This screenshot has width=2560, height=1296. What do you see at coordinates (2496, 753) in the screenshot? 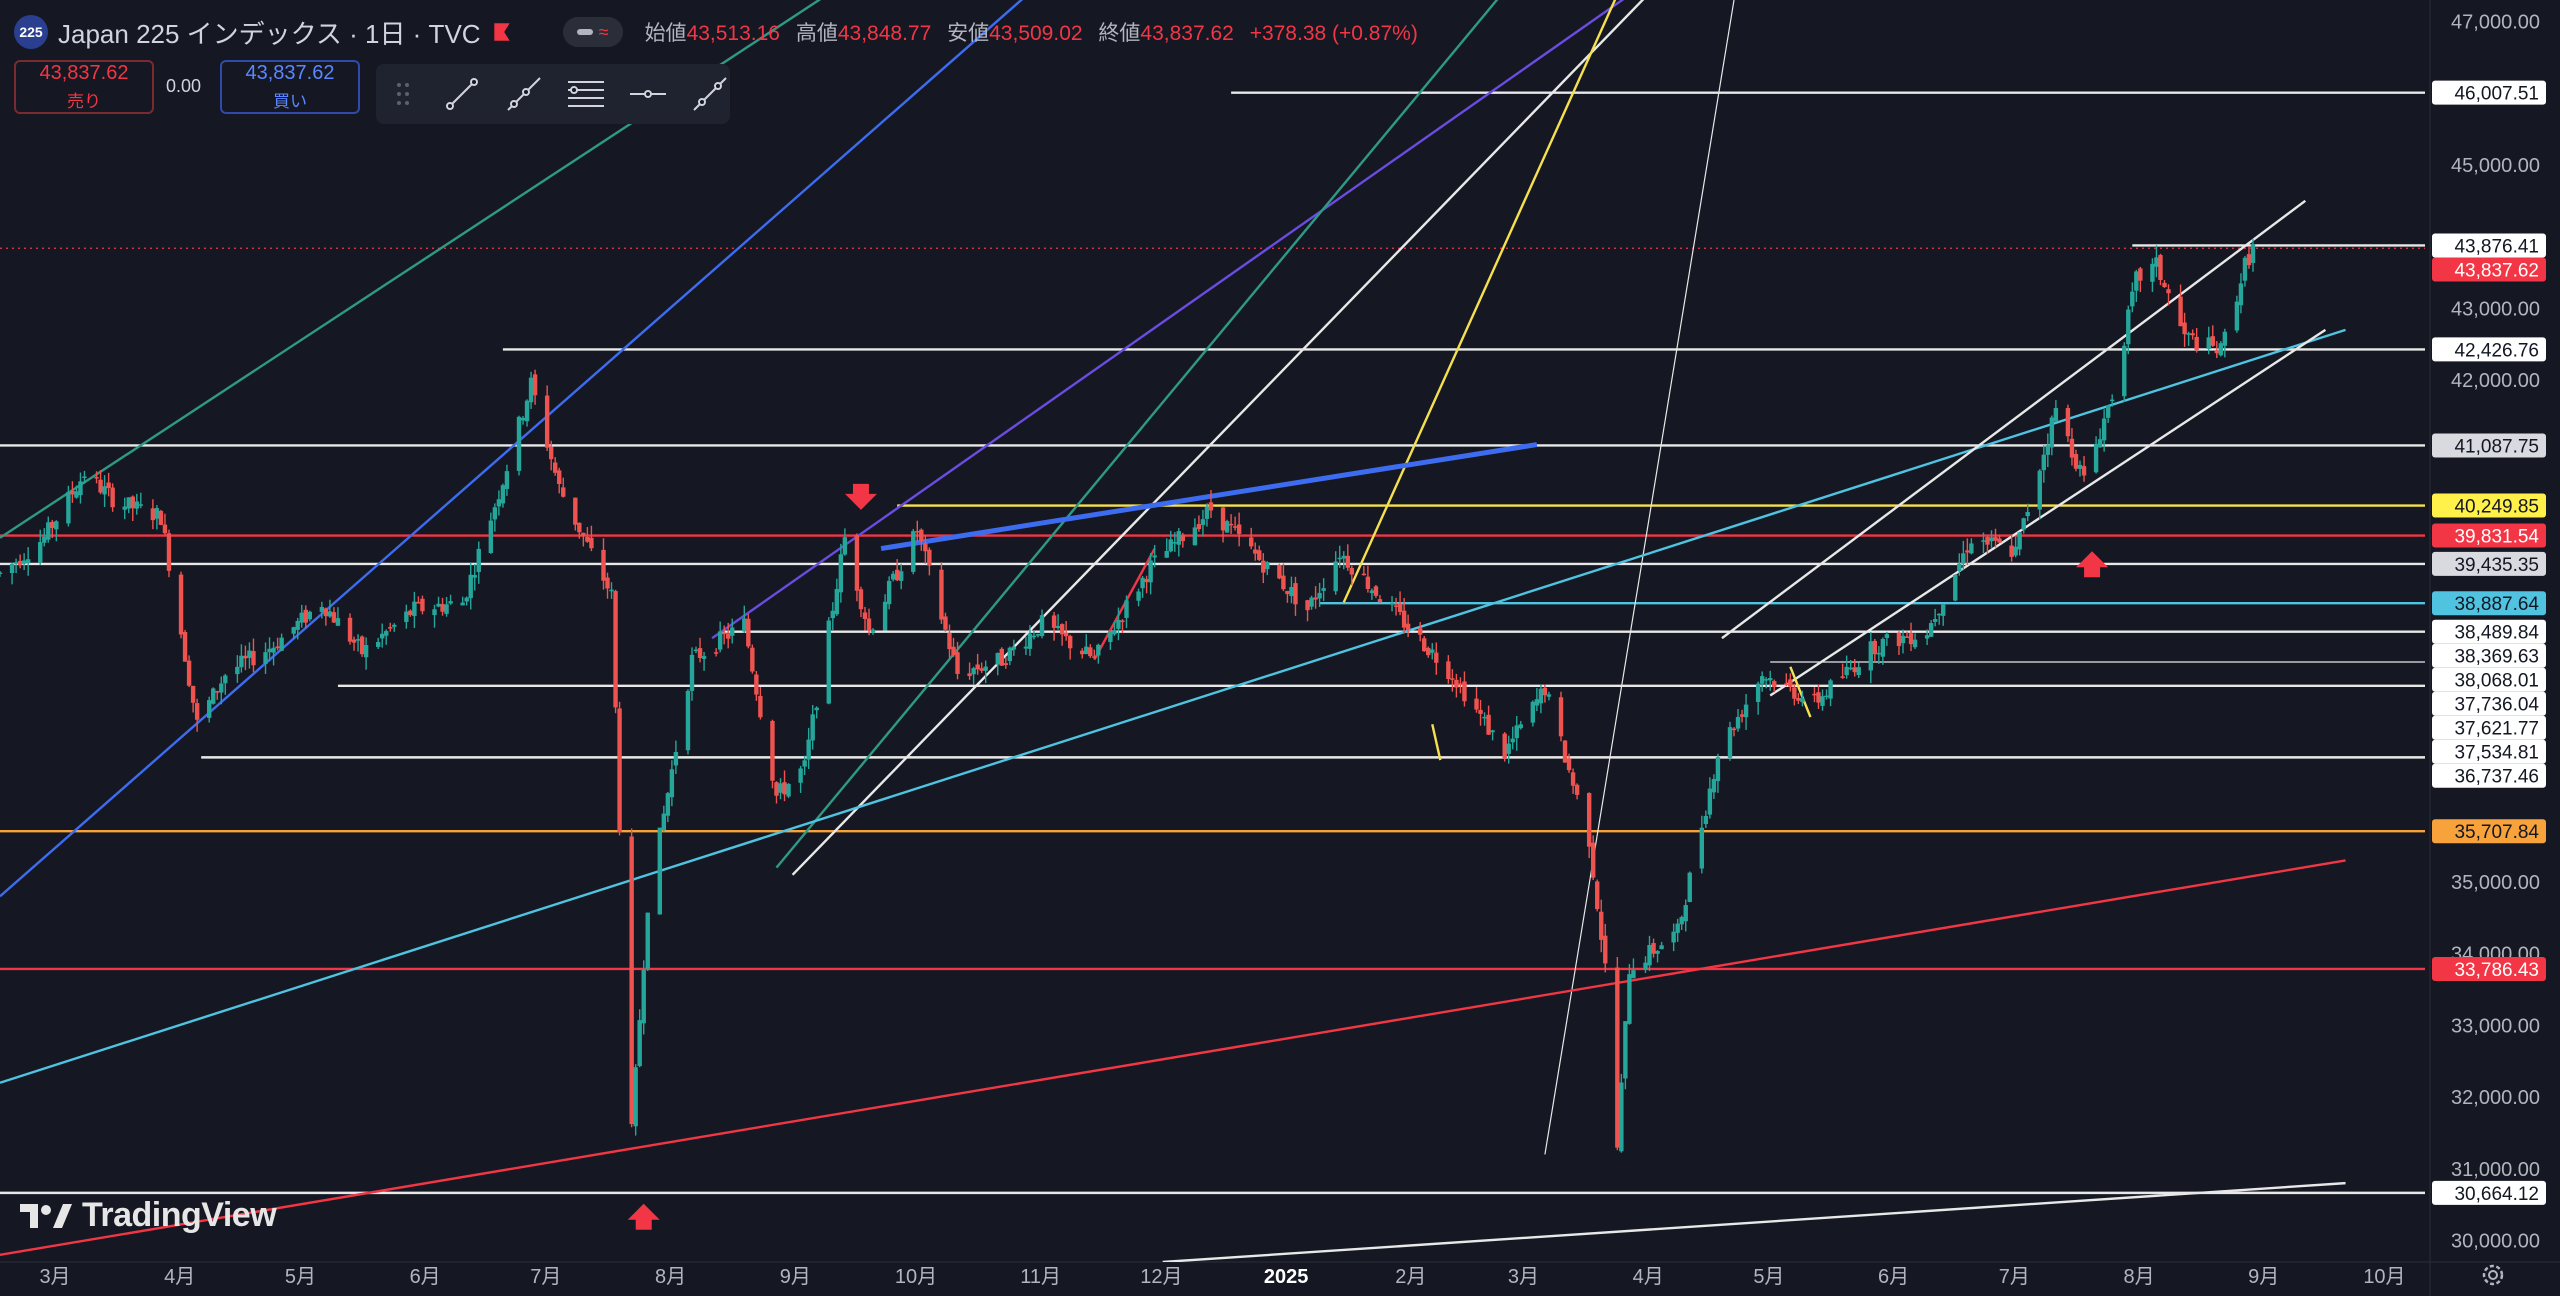
I see `price-label-text: 37,534.81` at bounding box center [2496, 753].